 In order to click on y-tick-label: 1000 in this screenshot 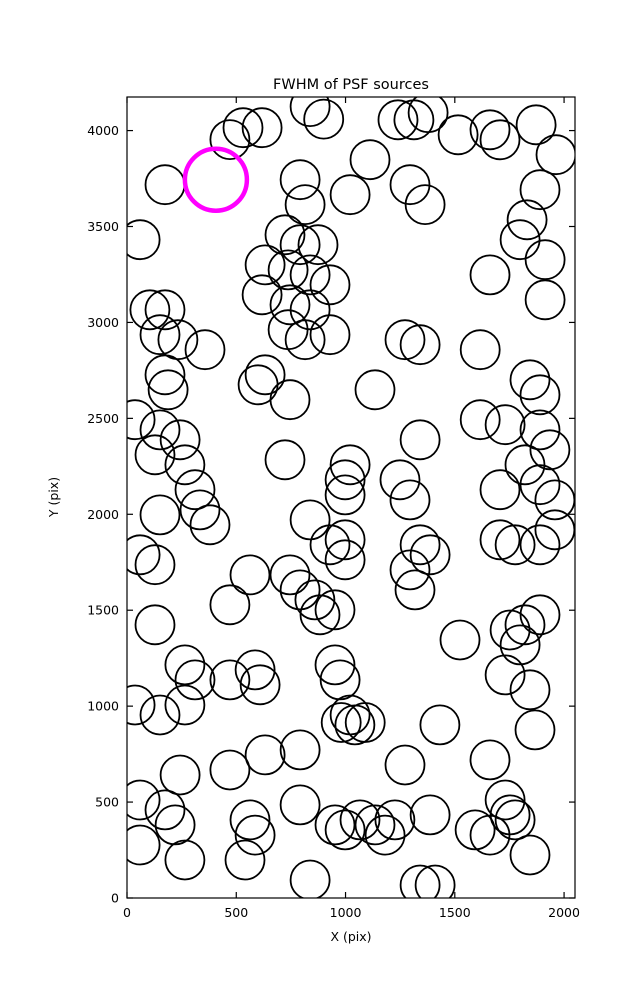, I will do `click(103, 706)`.